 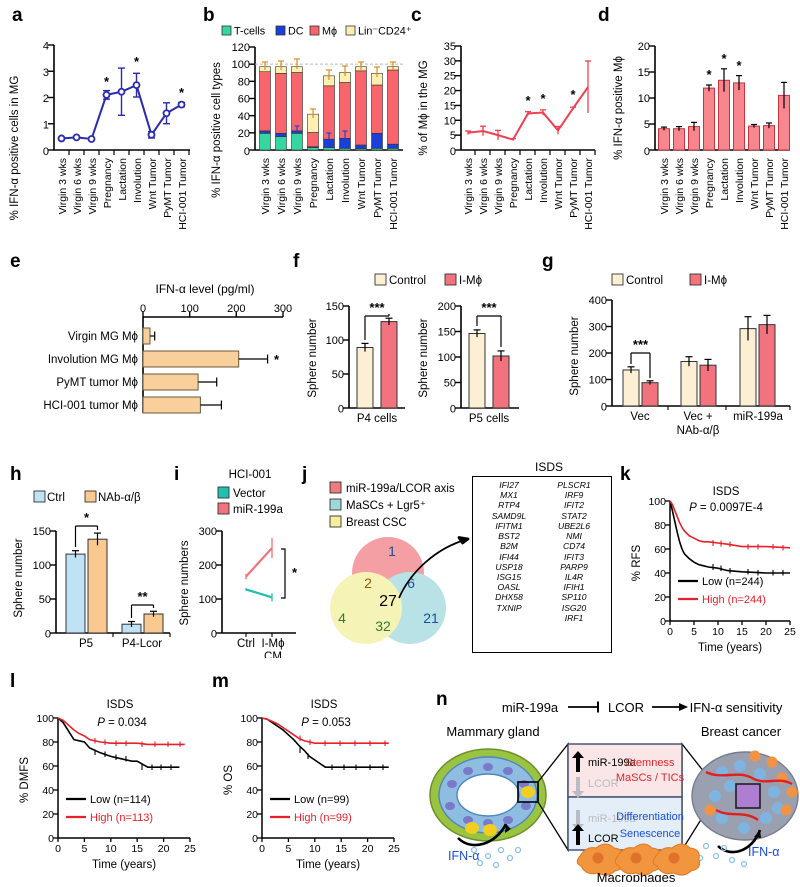 What do you see at coordinates (650, 817) in the screenshot?
I see `panel-n-lower-outcome-0: Differentiation` at bounding box center [650, 817].